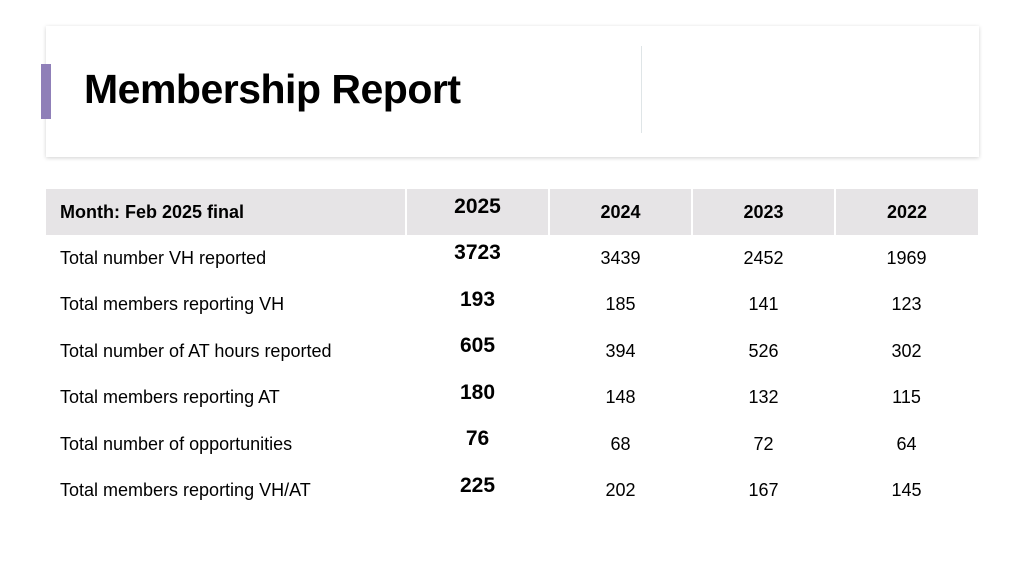 The width and height of the screenshot is (1024, 576). I want to click on value-2025: 180, so click(477, 392).